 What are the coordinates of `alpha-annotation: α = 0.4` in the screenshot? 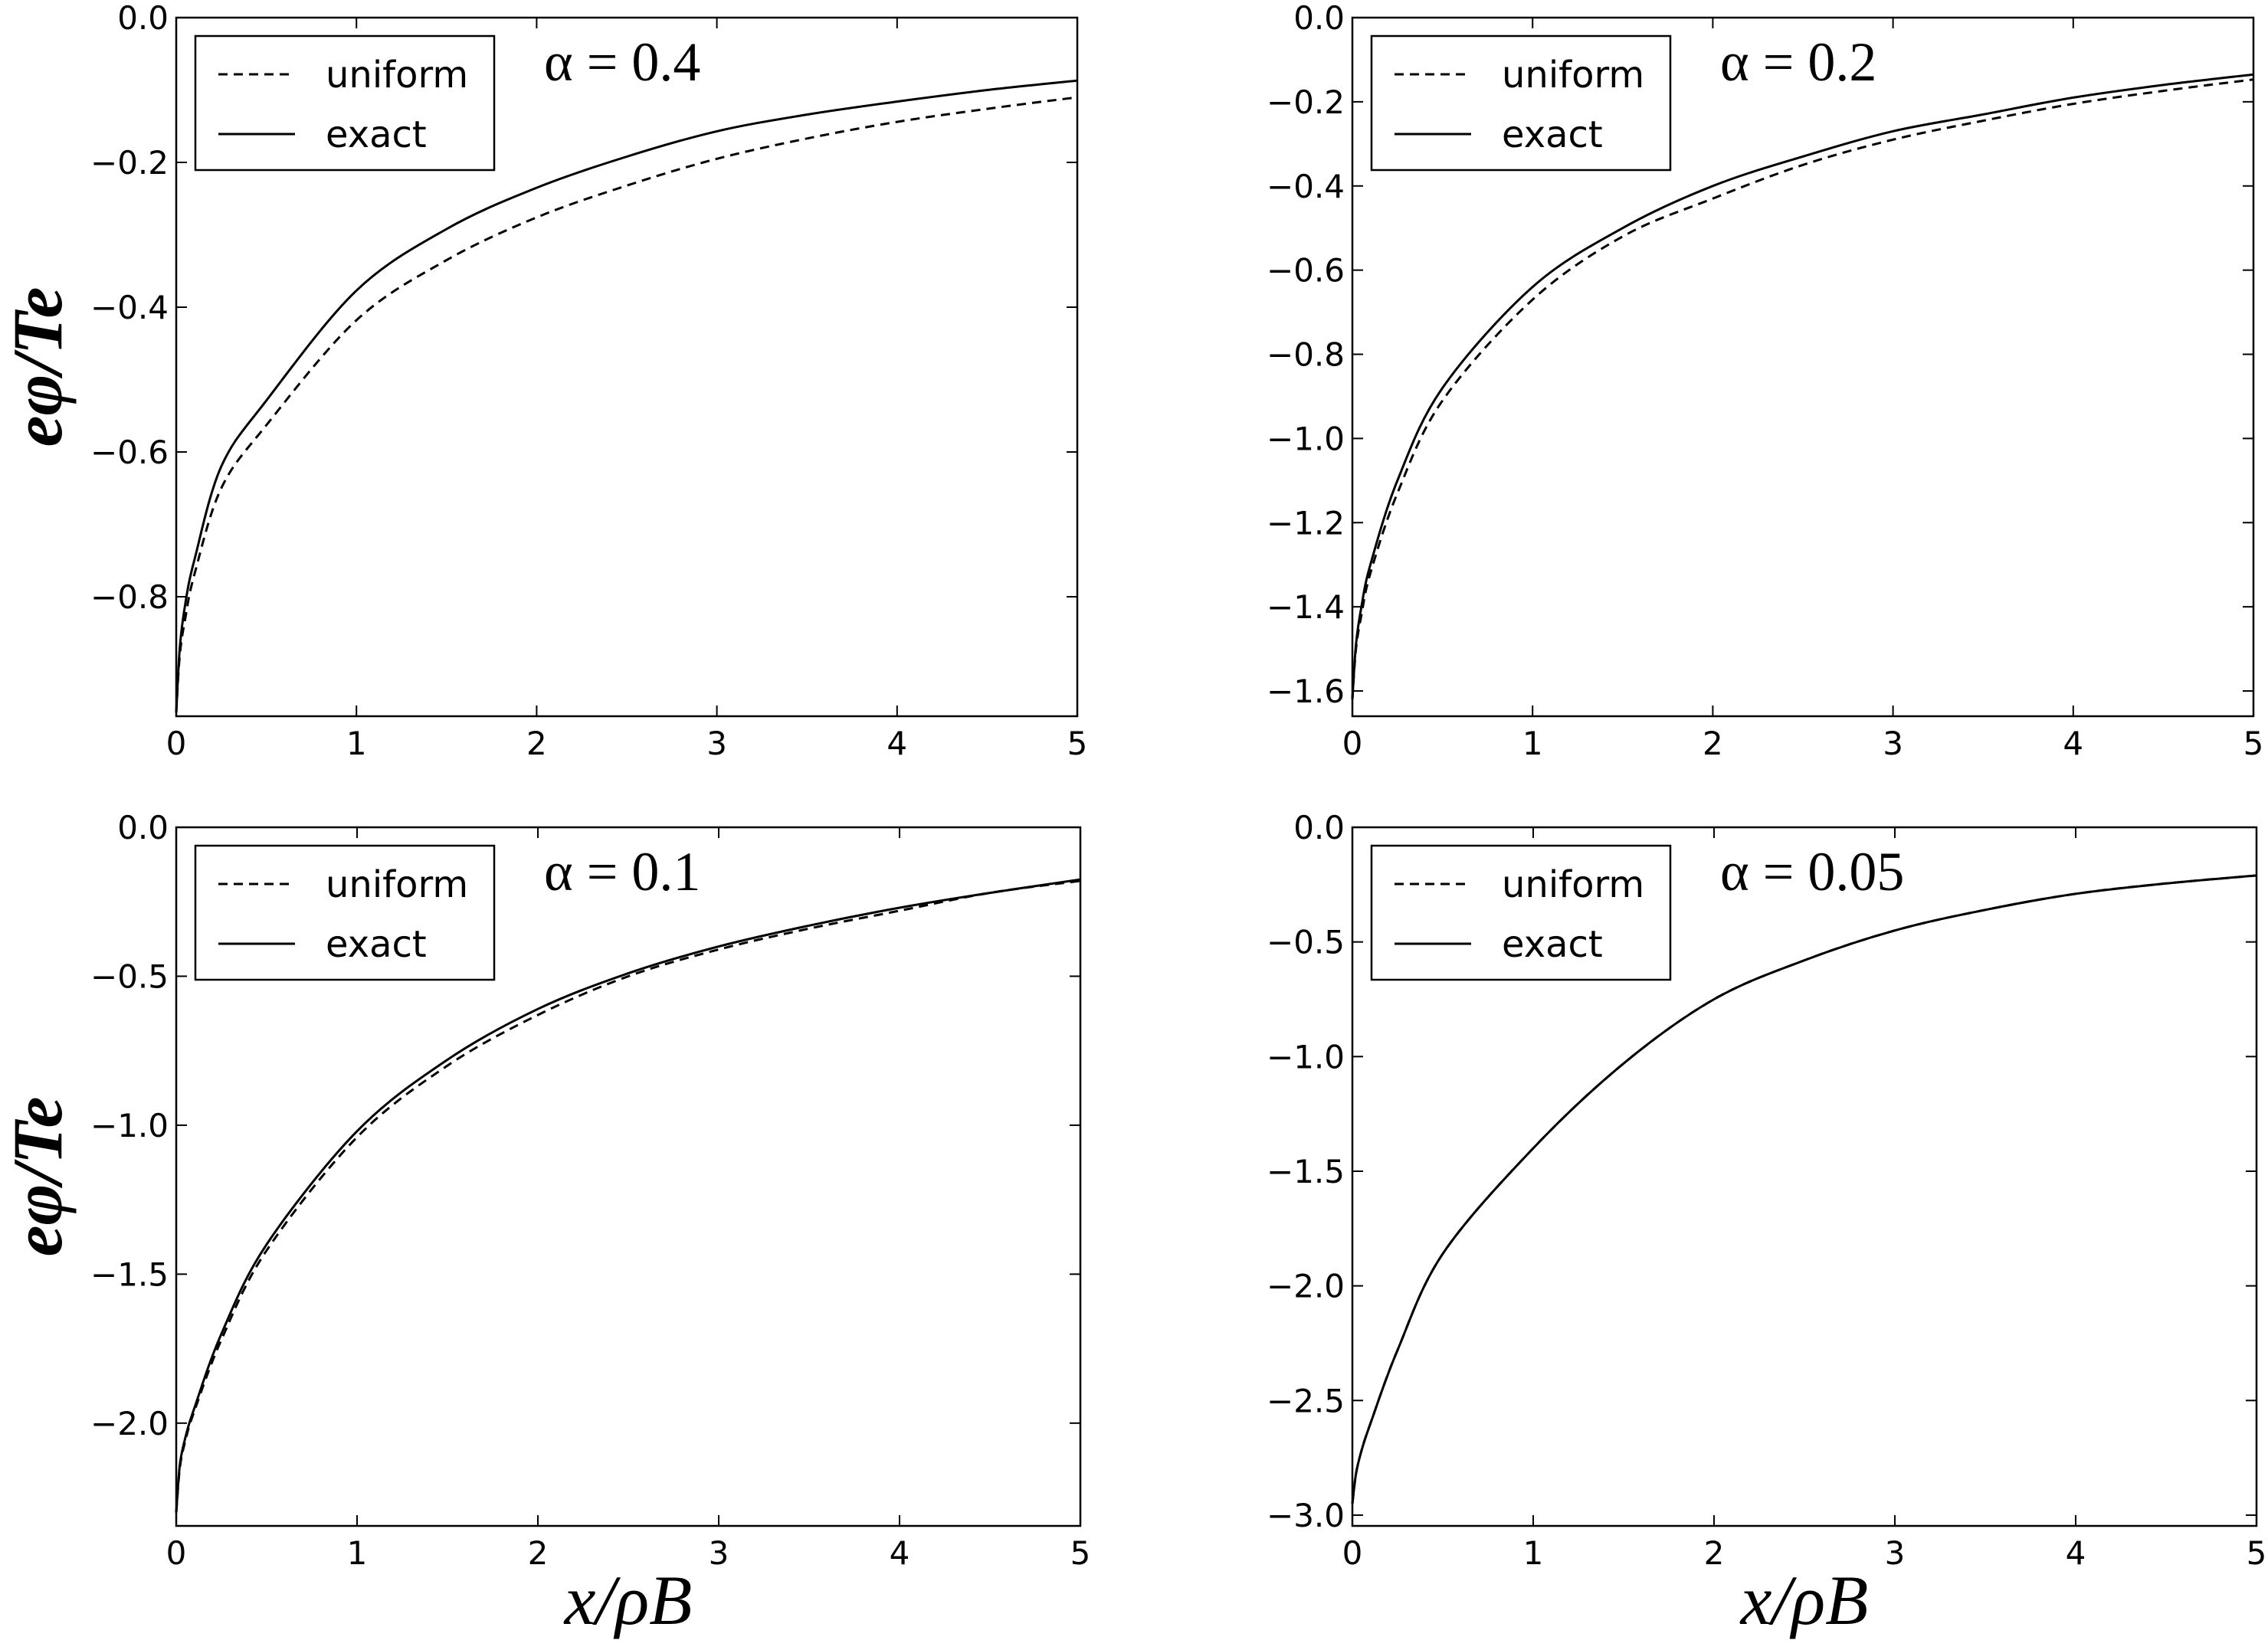 It's located at (622, 62).